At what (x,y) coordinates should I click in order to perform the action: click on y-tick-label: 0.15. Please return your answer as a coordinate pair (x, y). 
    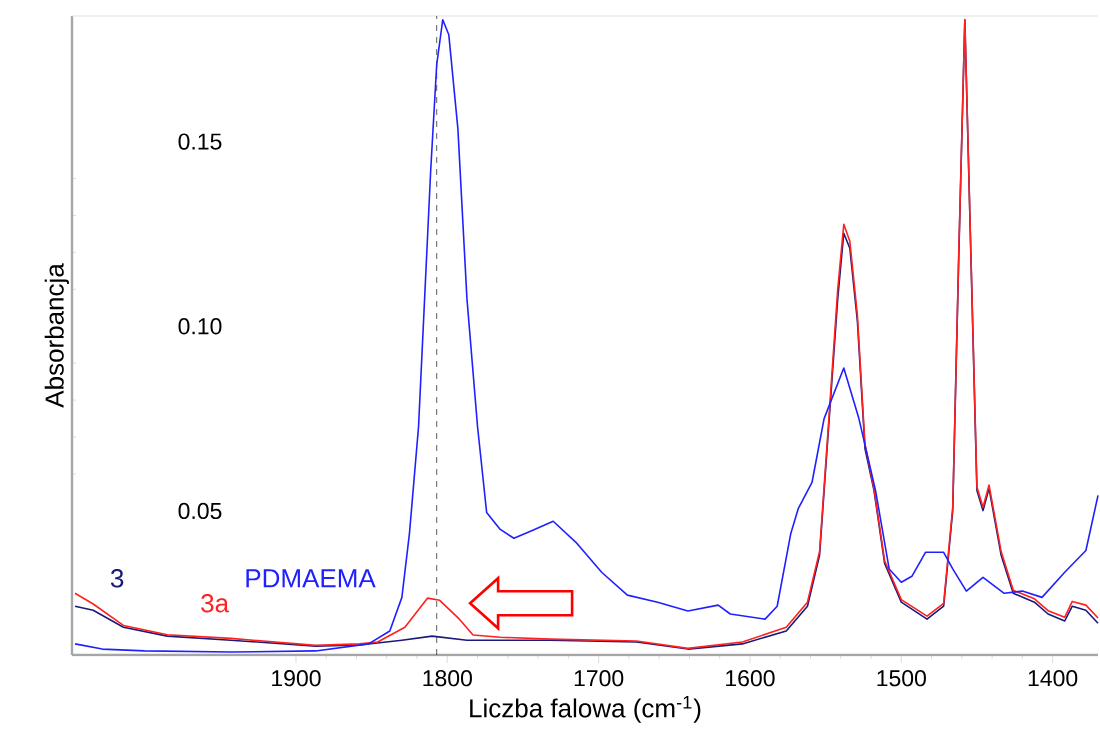
    Looking at the image, I should click on (200, 141).